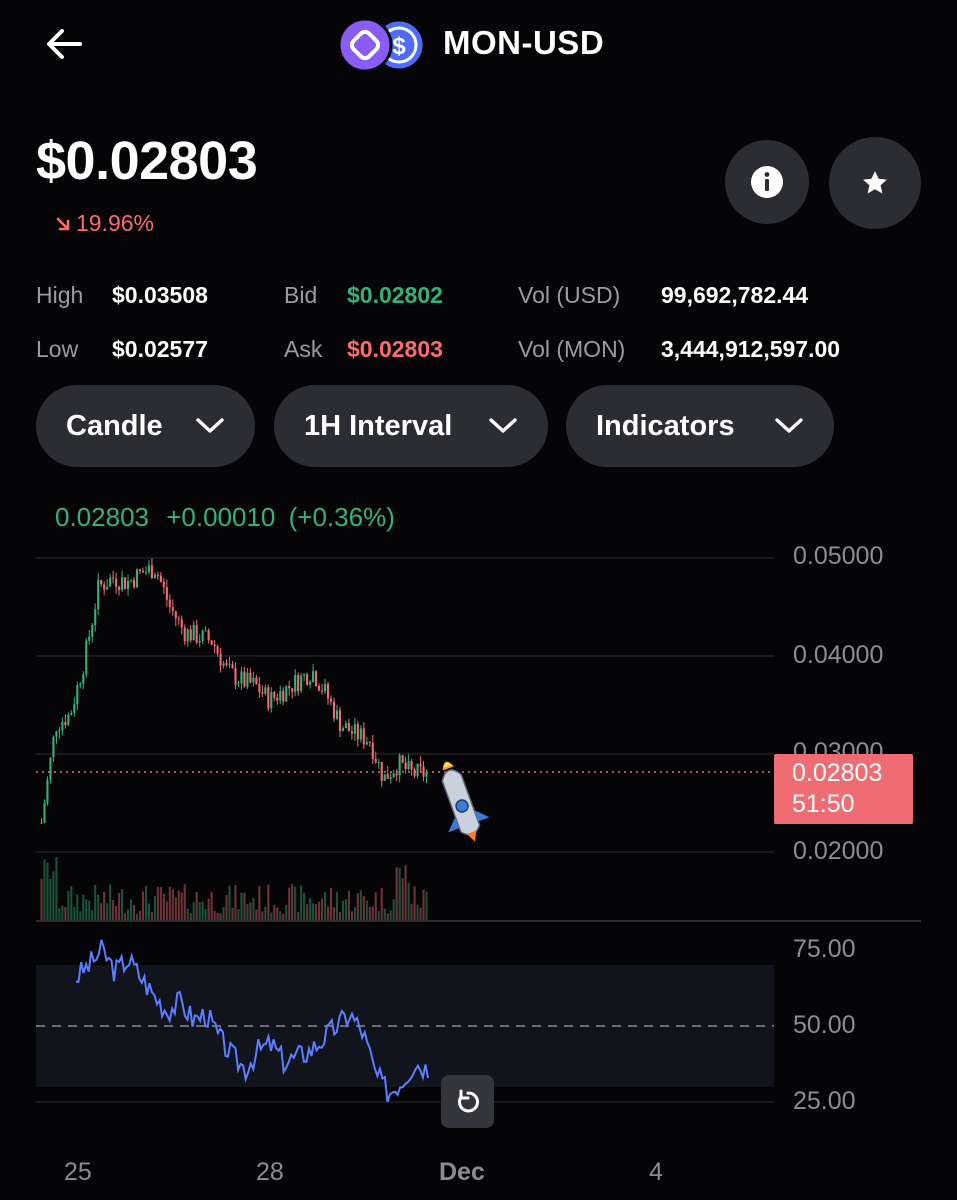  I want to click on summary-last: 0.02803, so click(102, 517).